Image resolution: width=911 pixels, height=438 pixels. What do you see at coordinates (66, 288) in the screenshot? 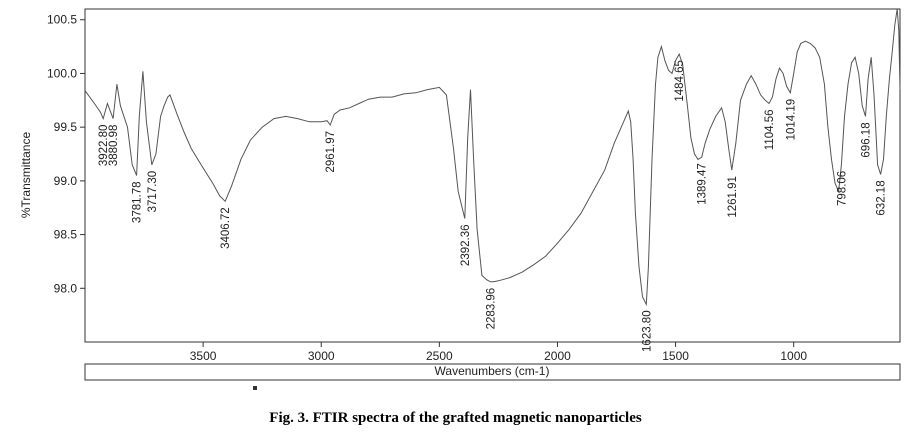
I see `y-tick-label: 98.0` at bounding box center [66, 288].